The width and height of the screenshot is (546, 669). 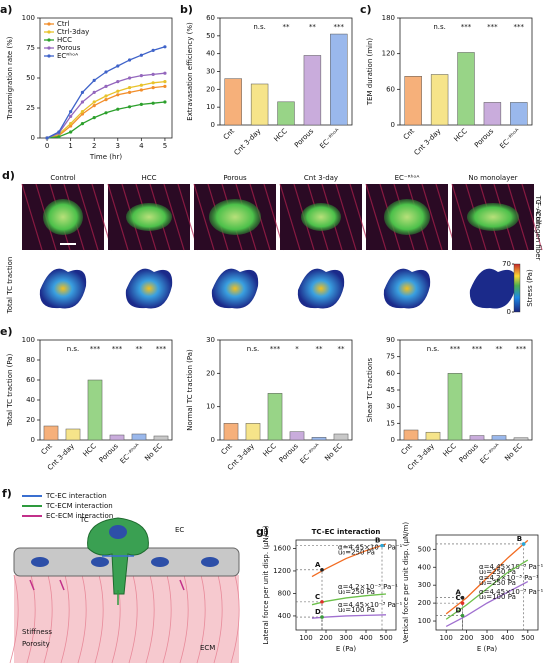 I want to click on panel-label: f), so click(x=7, y=493).